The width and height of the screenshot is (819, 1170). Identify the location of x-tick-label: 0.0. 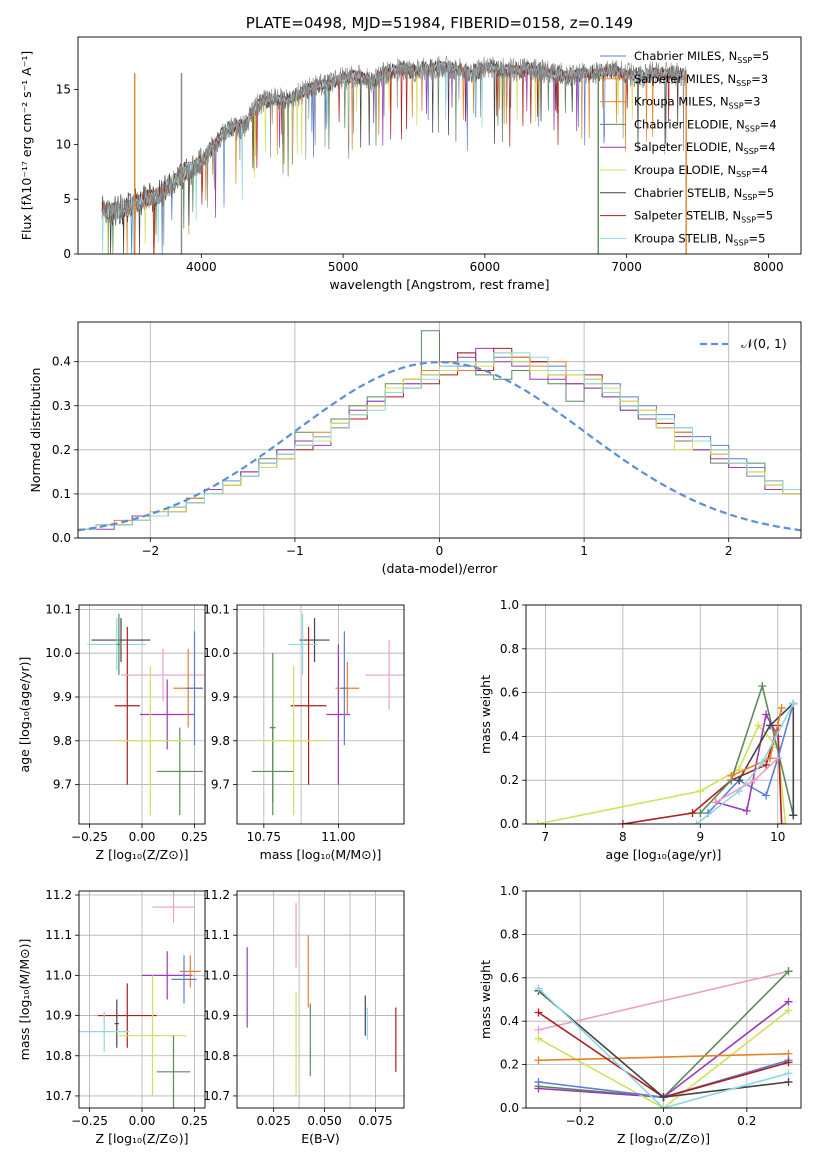
(663, 1121).